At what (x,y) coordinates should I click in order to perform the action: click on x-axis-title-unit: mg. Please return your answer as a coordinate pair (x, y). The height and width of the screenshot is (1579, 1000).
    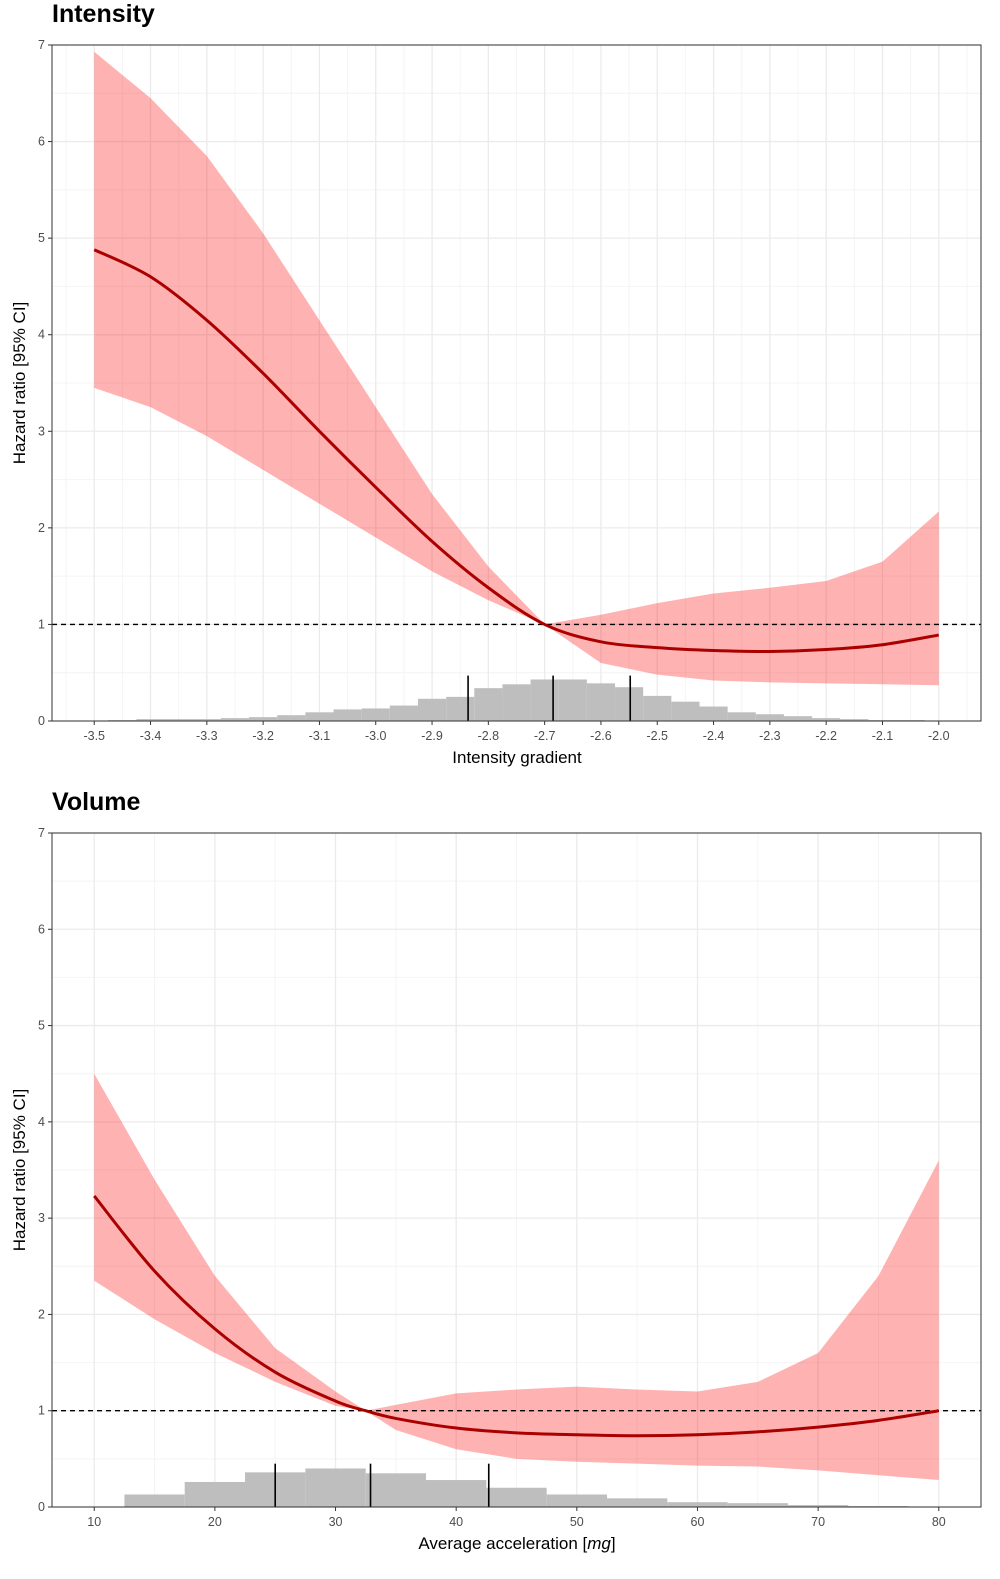
    Looking at the image, I should click on (599, 1543).